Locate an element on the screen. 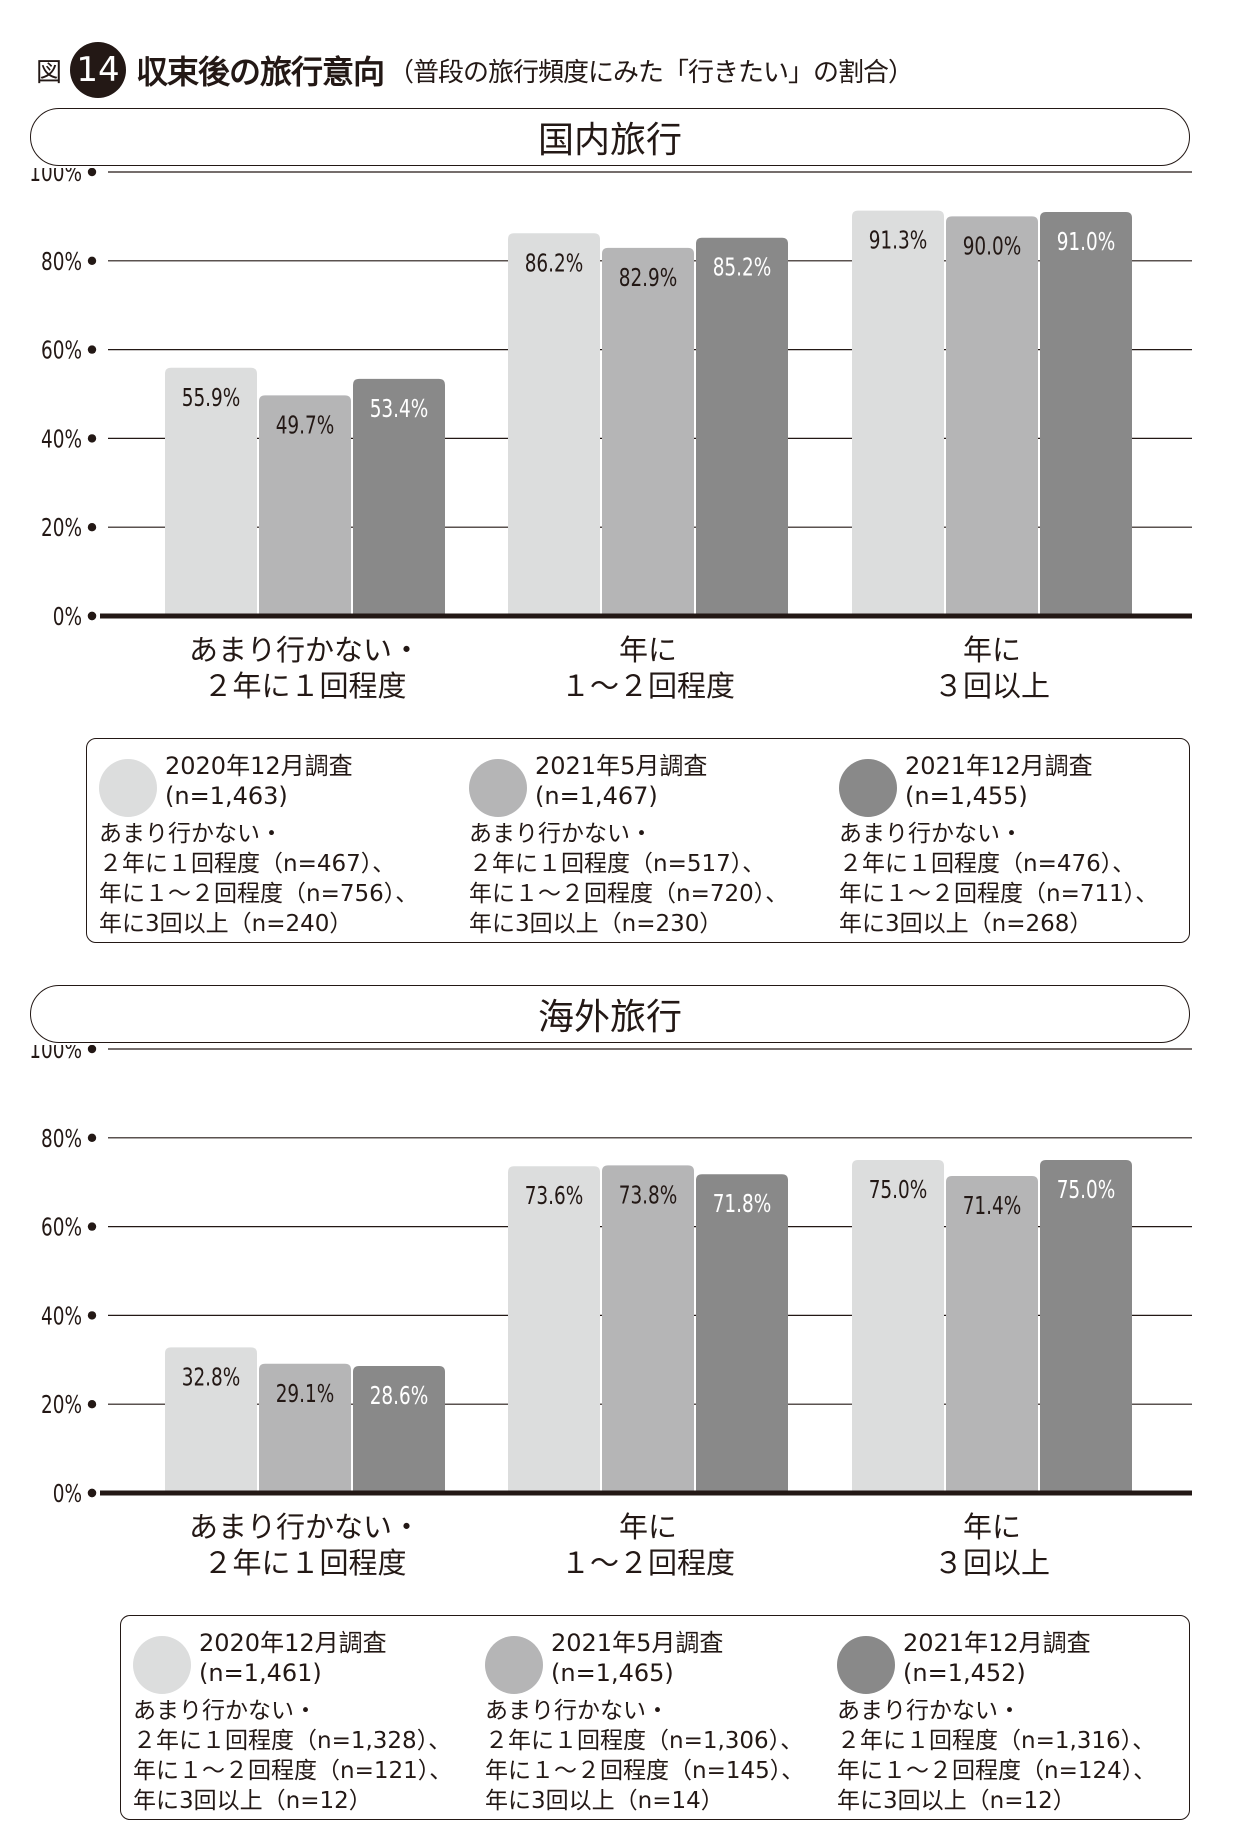 The width and height of the screenshot is (1260, 1845). legend-sample-size: (n=1,467) is located at coordinates (596, 796).